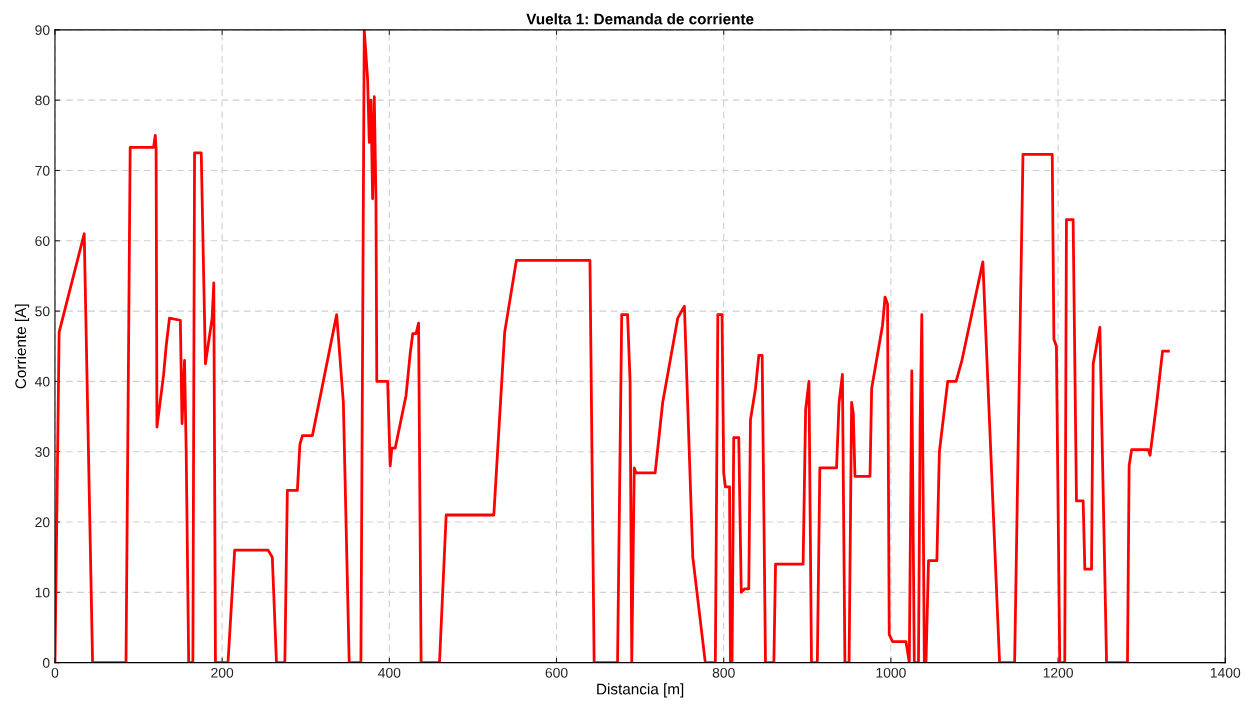 This screenshot has width=1249, height=711. I want to click on x-tick-label: 1200, so click(1058, 672).